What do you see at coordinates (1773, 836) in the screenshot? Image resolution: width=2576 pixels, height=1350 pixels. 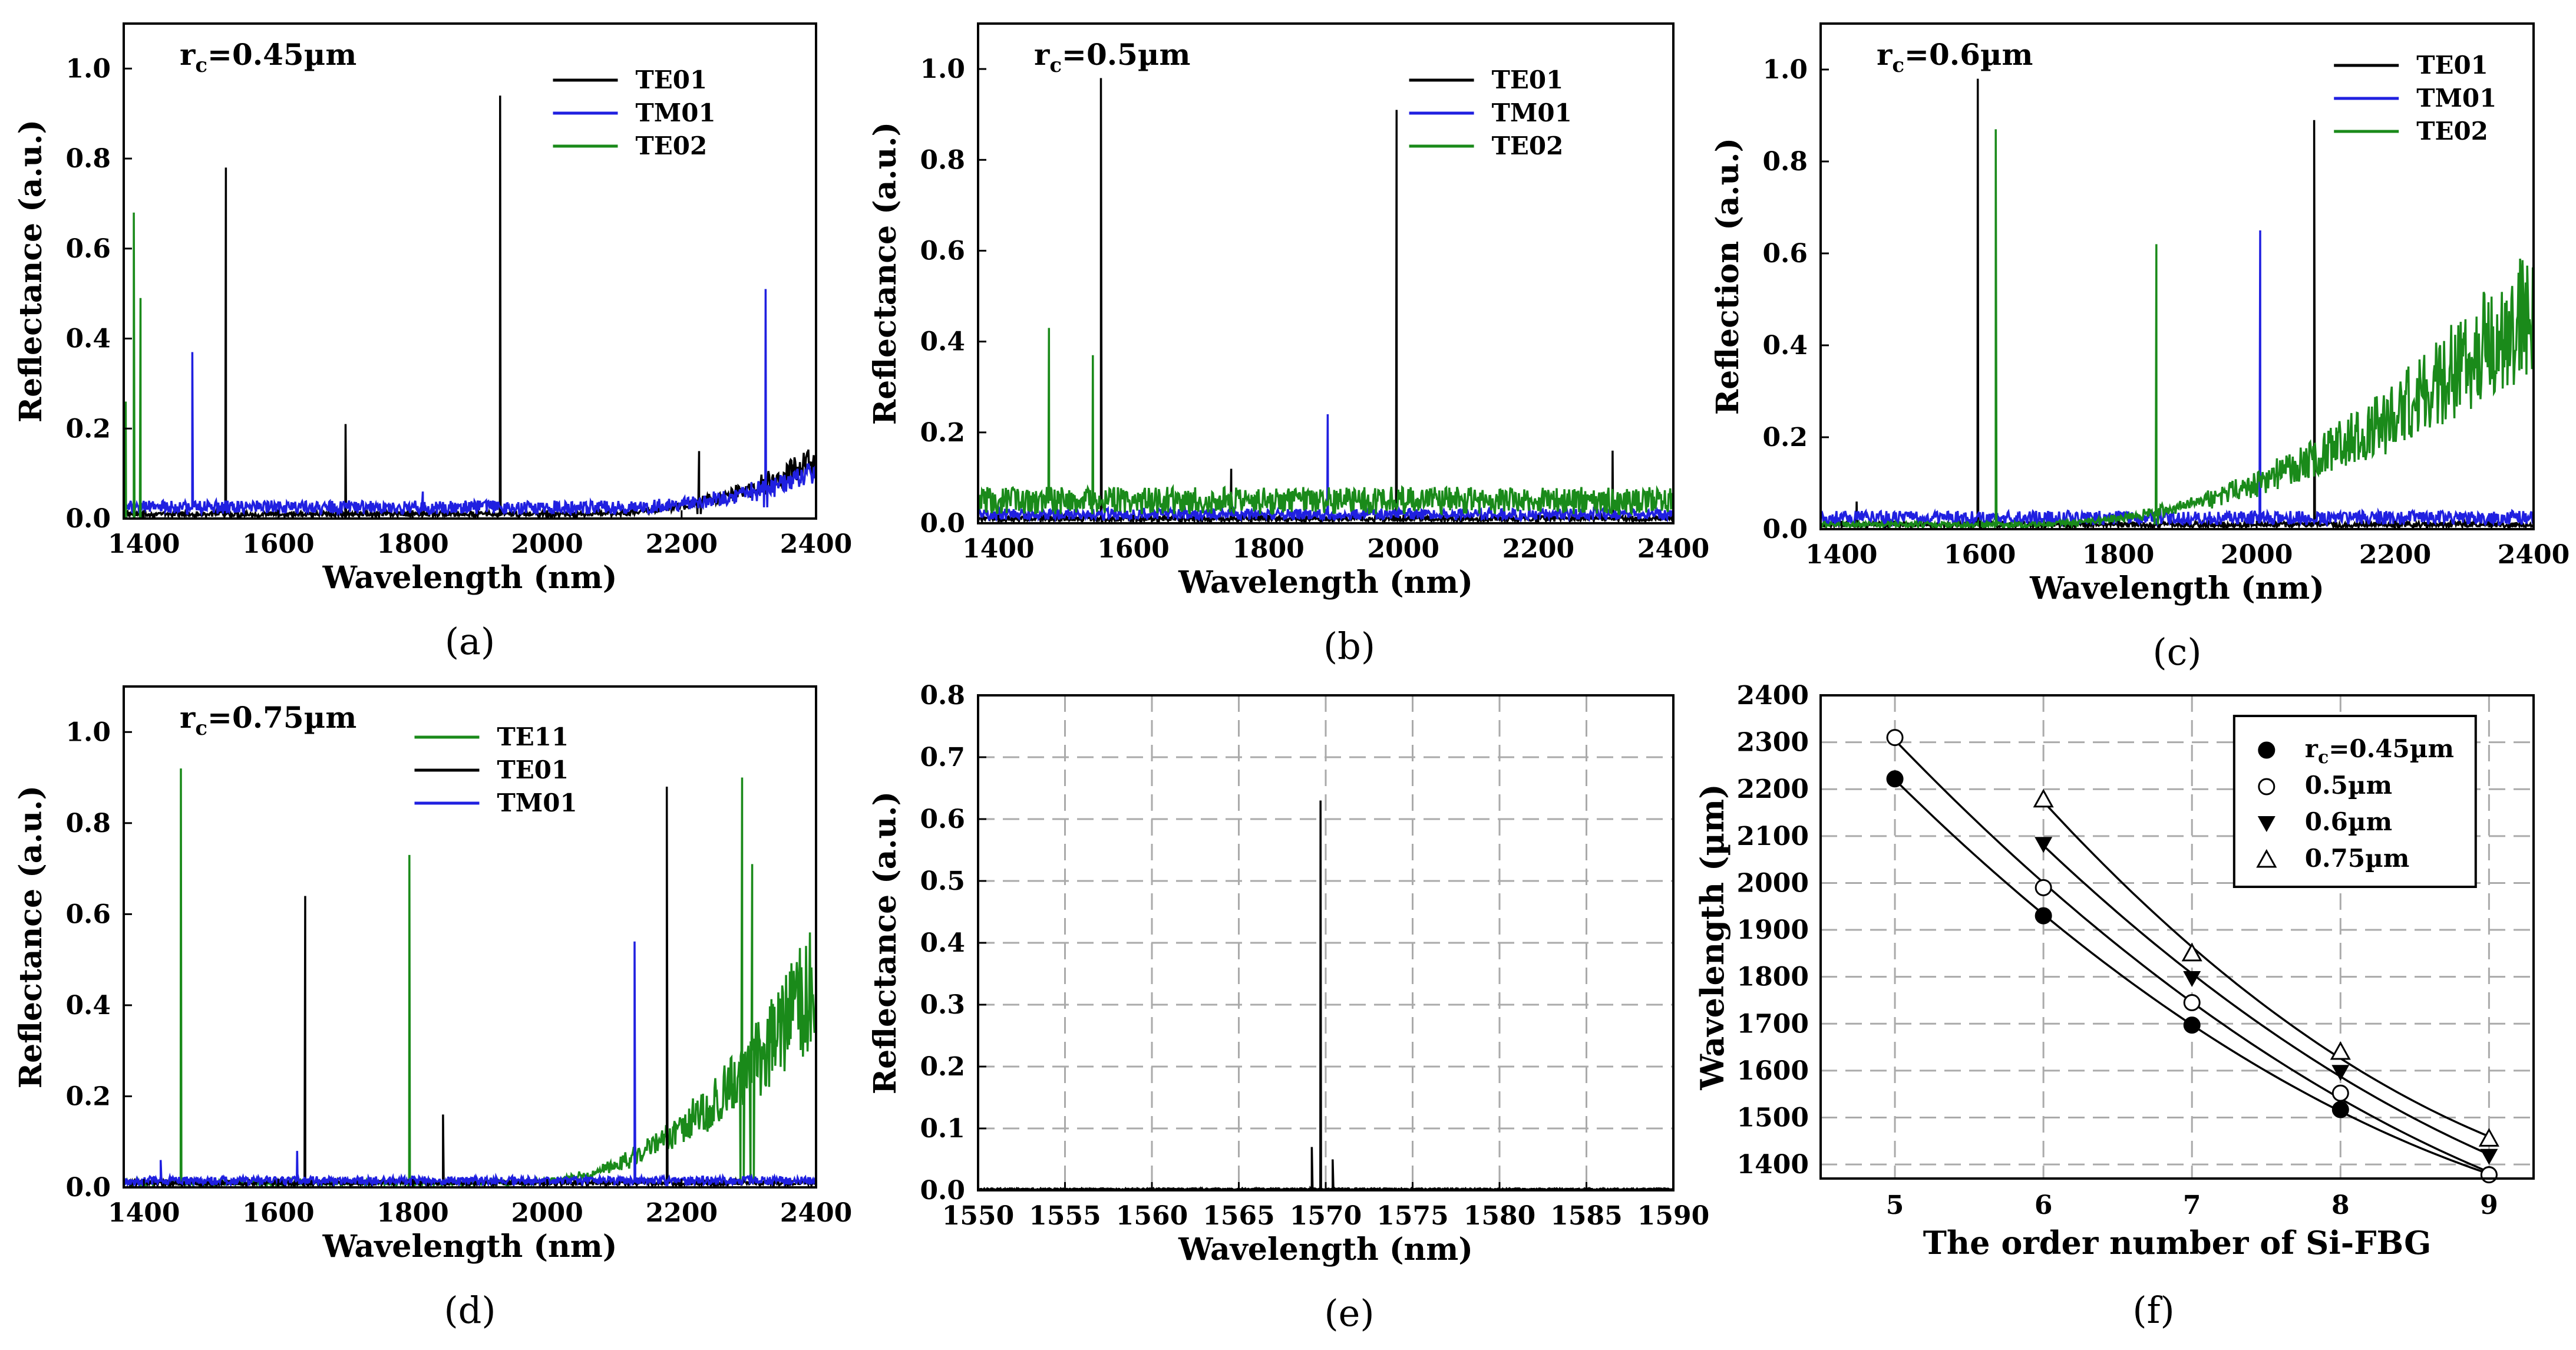 I see `y-tick-label: 2100` at bounding box center [1773, 836].